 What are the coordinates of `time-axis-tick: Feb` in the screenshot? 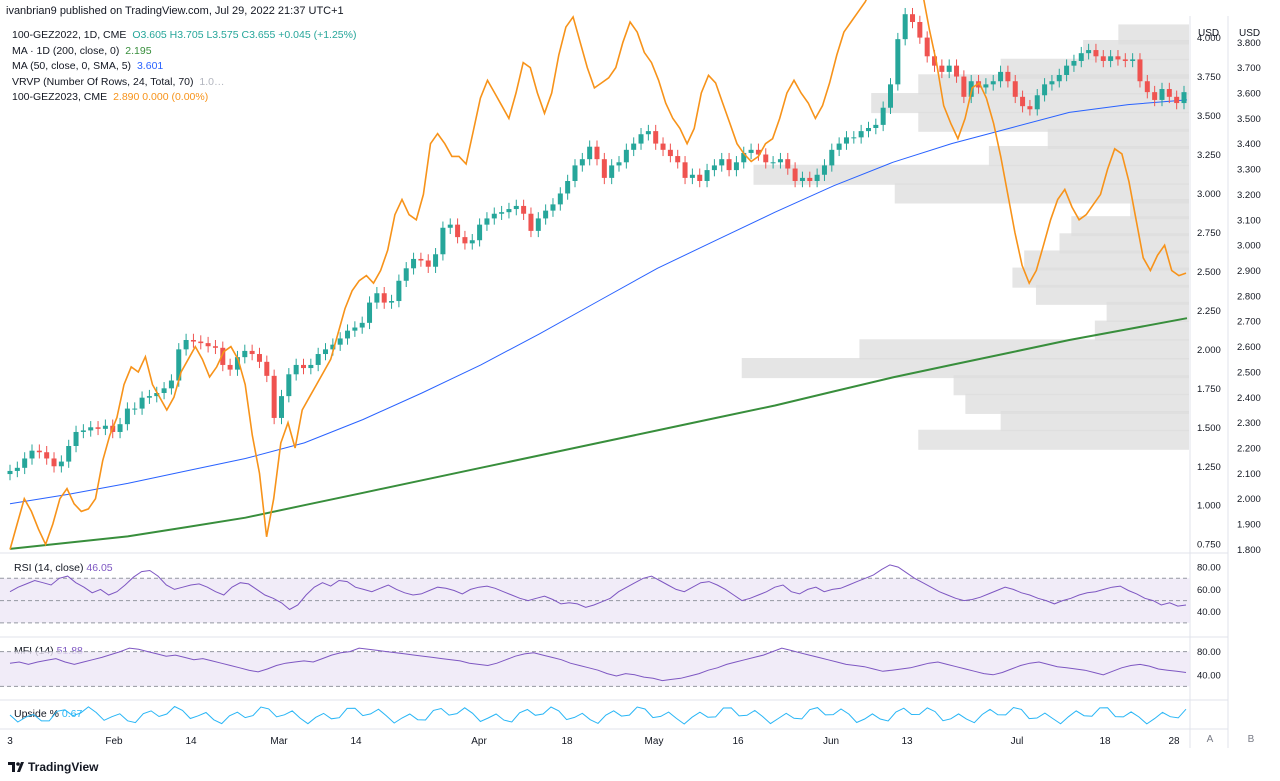 It's located at (114, 741).